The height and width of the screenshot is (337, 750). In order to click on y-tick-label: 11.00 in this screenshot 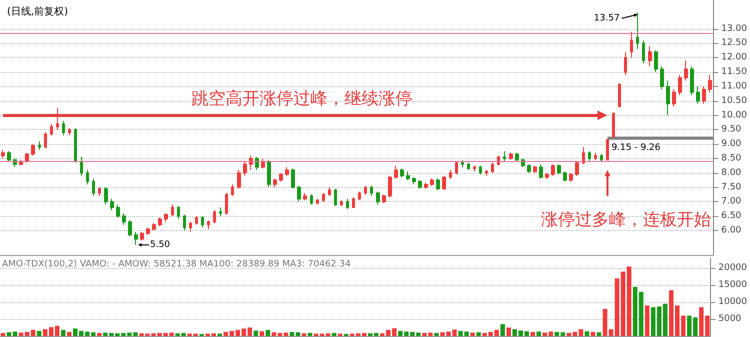, I will do `click(734, 86)`.